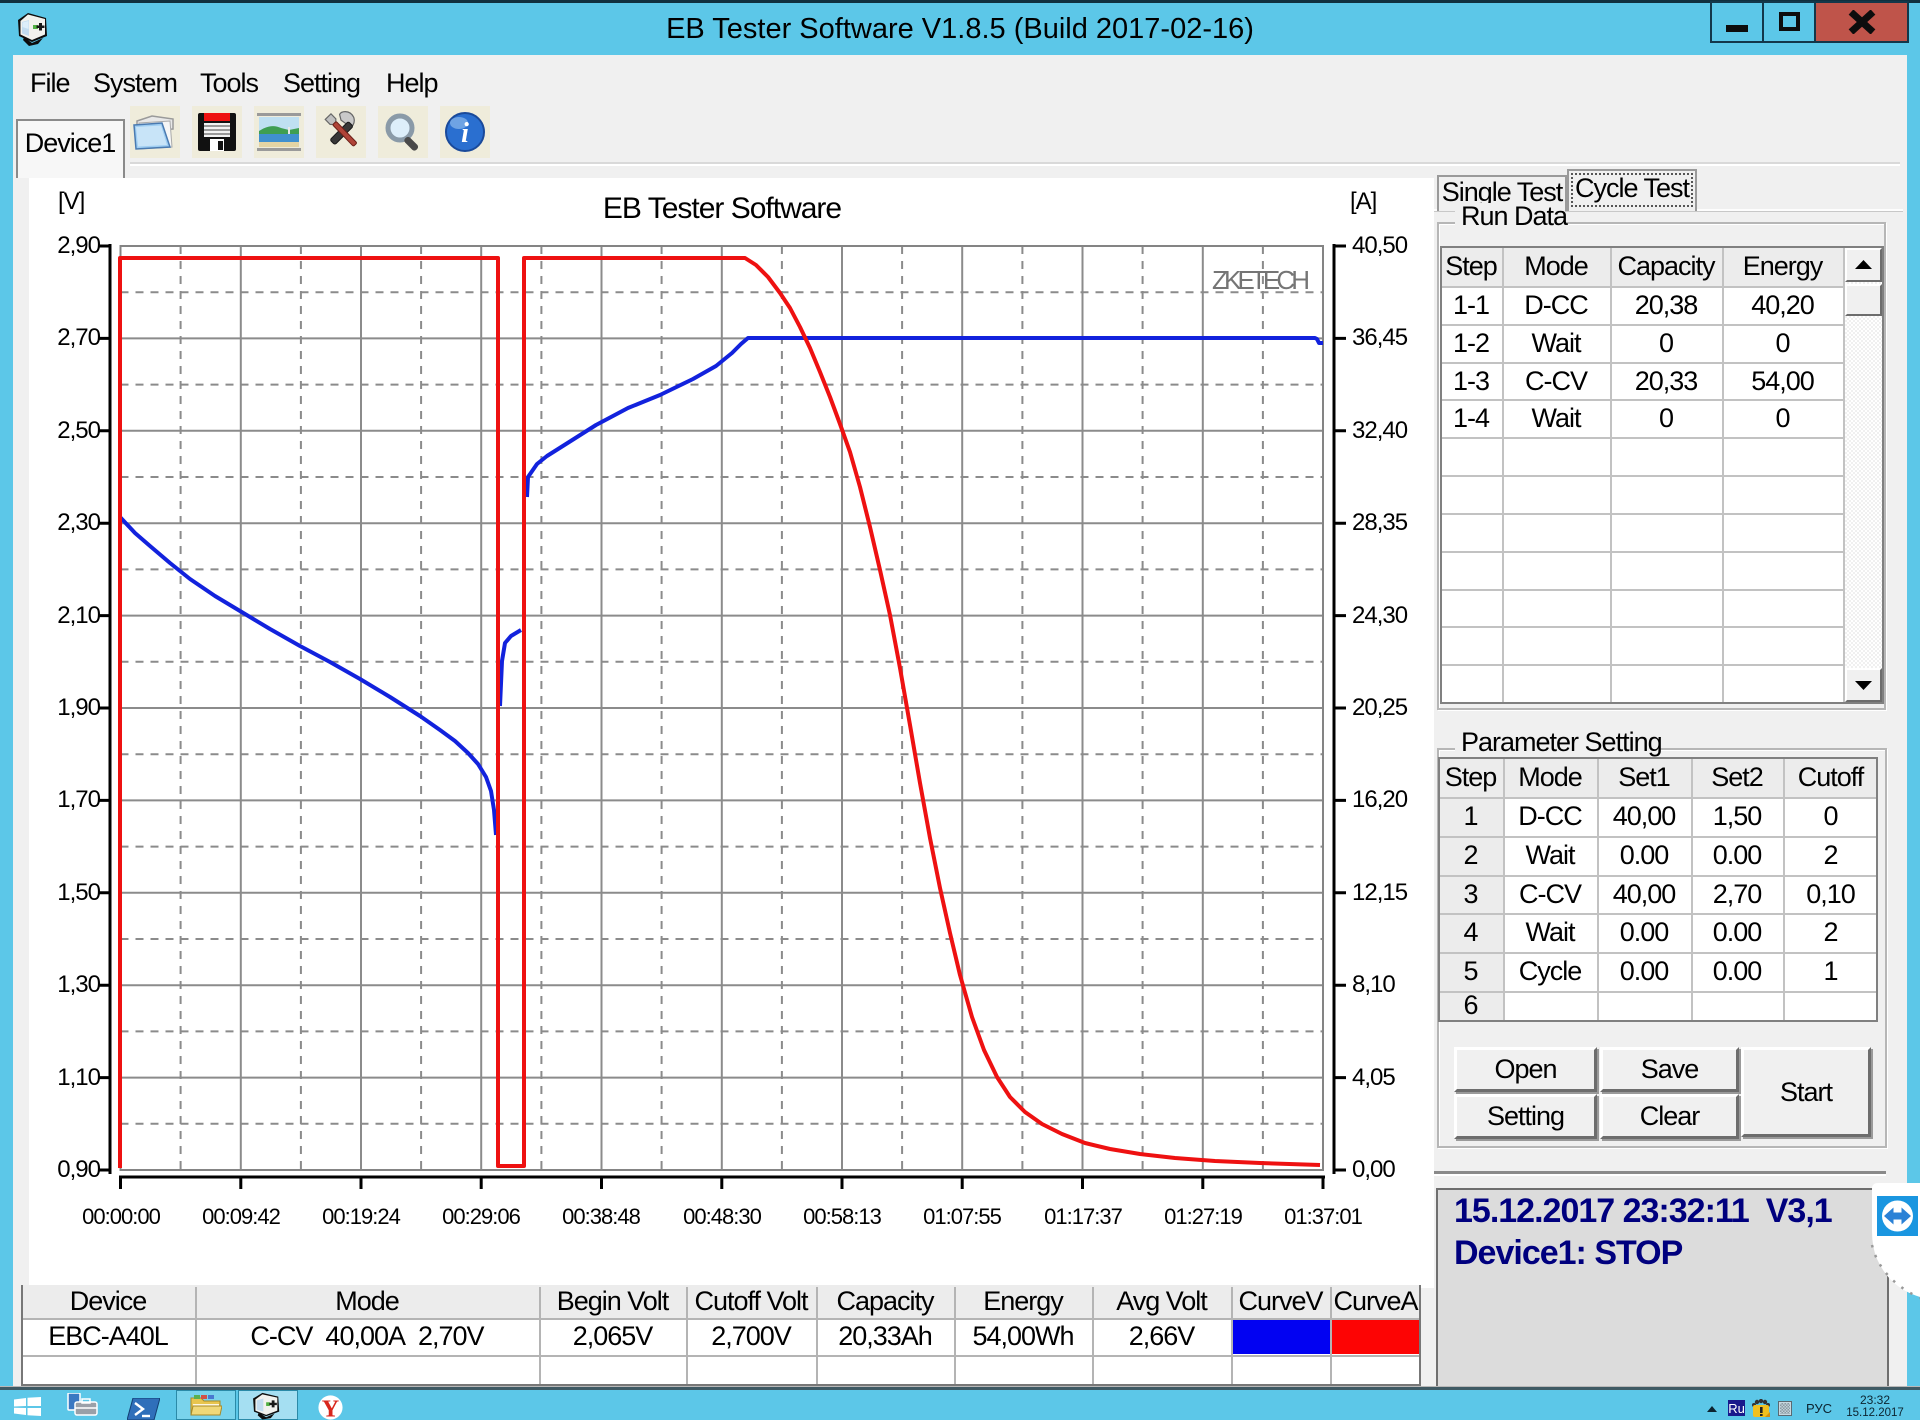 This screenshot has height=1420, width=1920. What do you see at coordinates (1261, 280) in the screenshot?
I see `svg-text: ZKETECH` at bounding box center [1261, 280].